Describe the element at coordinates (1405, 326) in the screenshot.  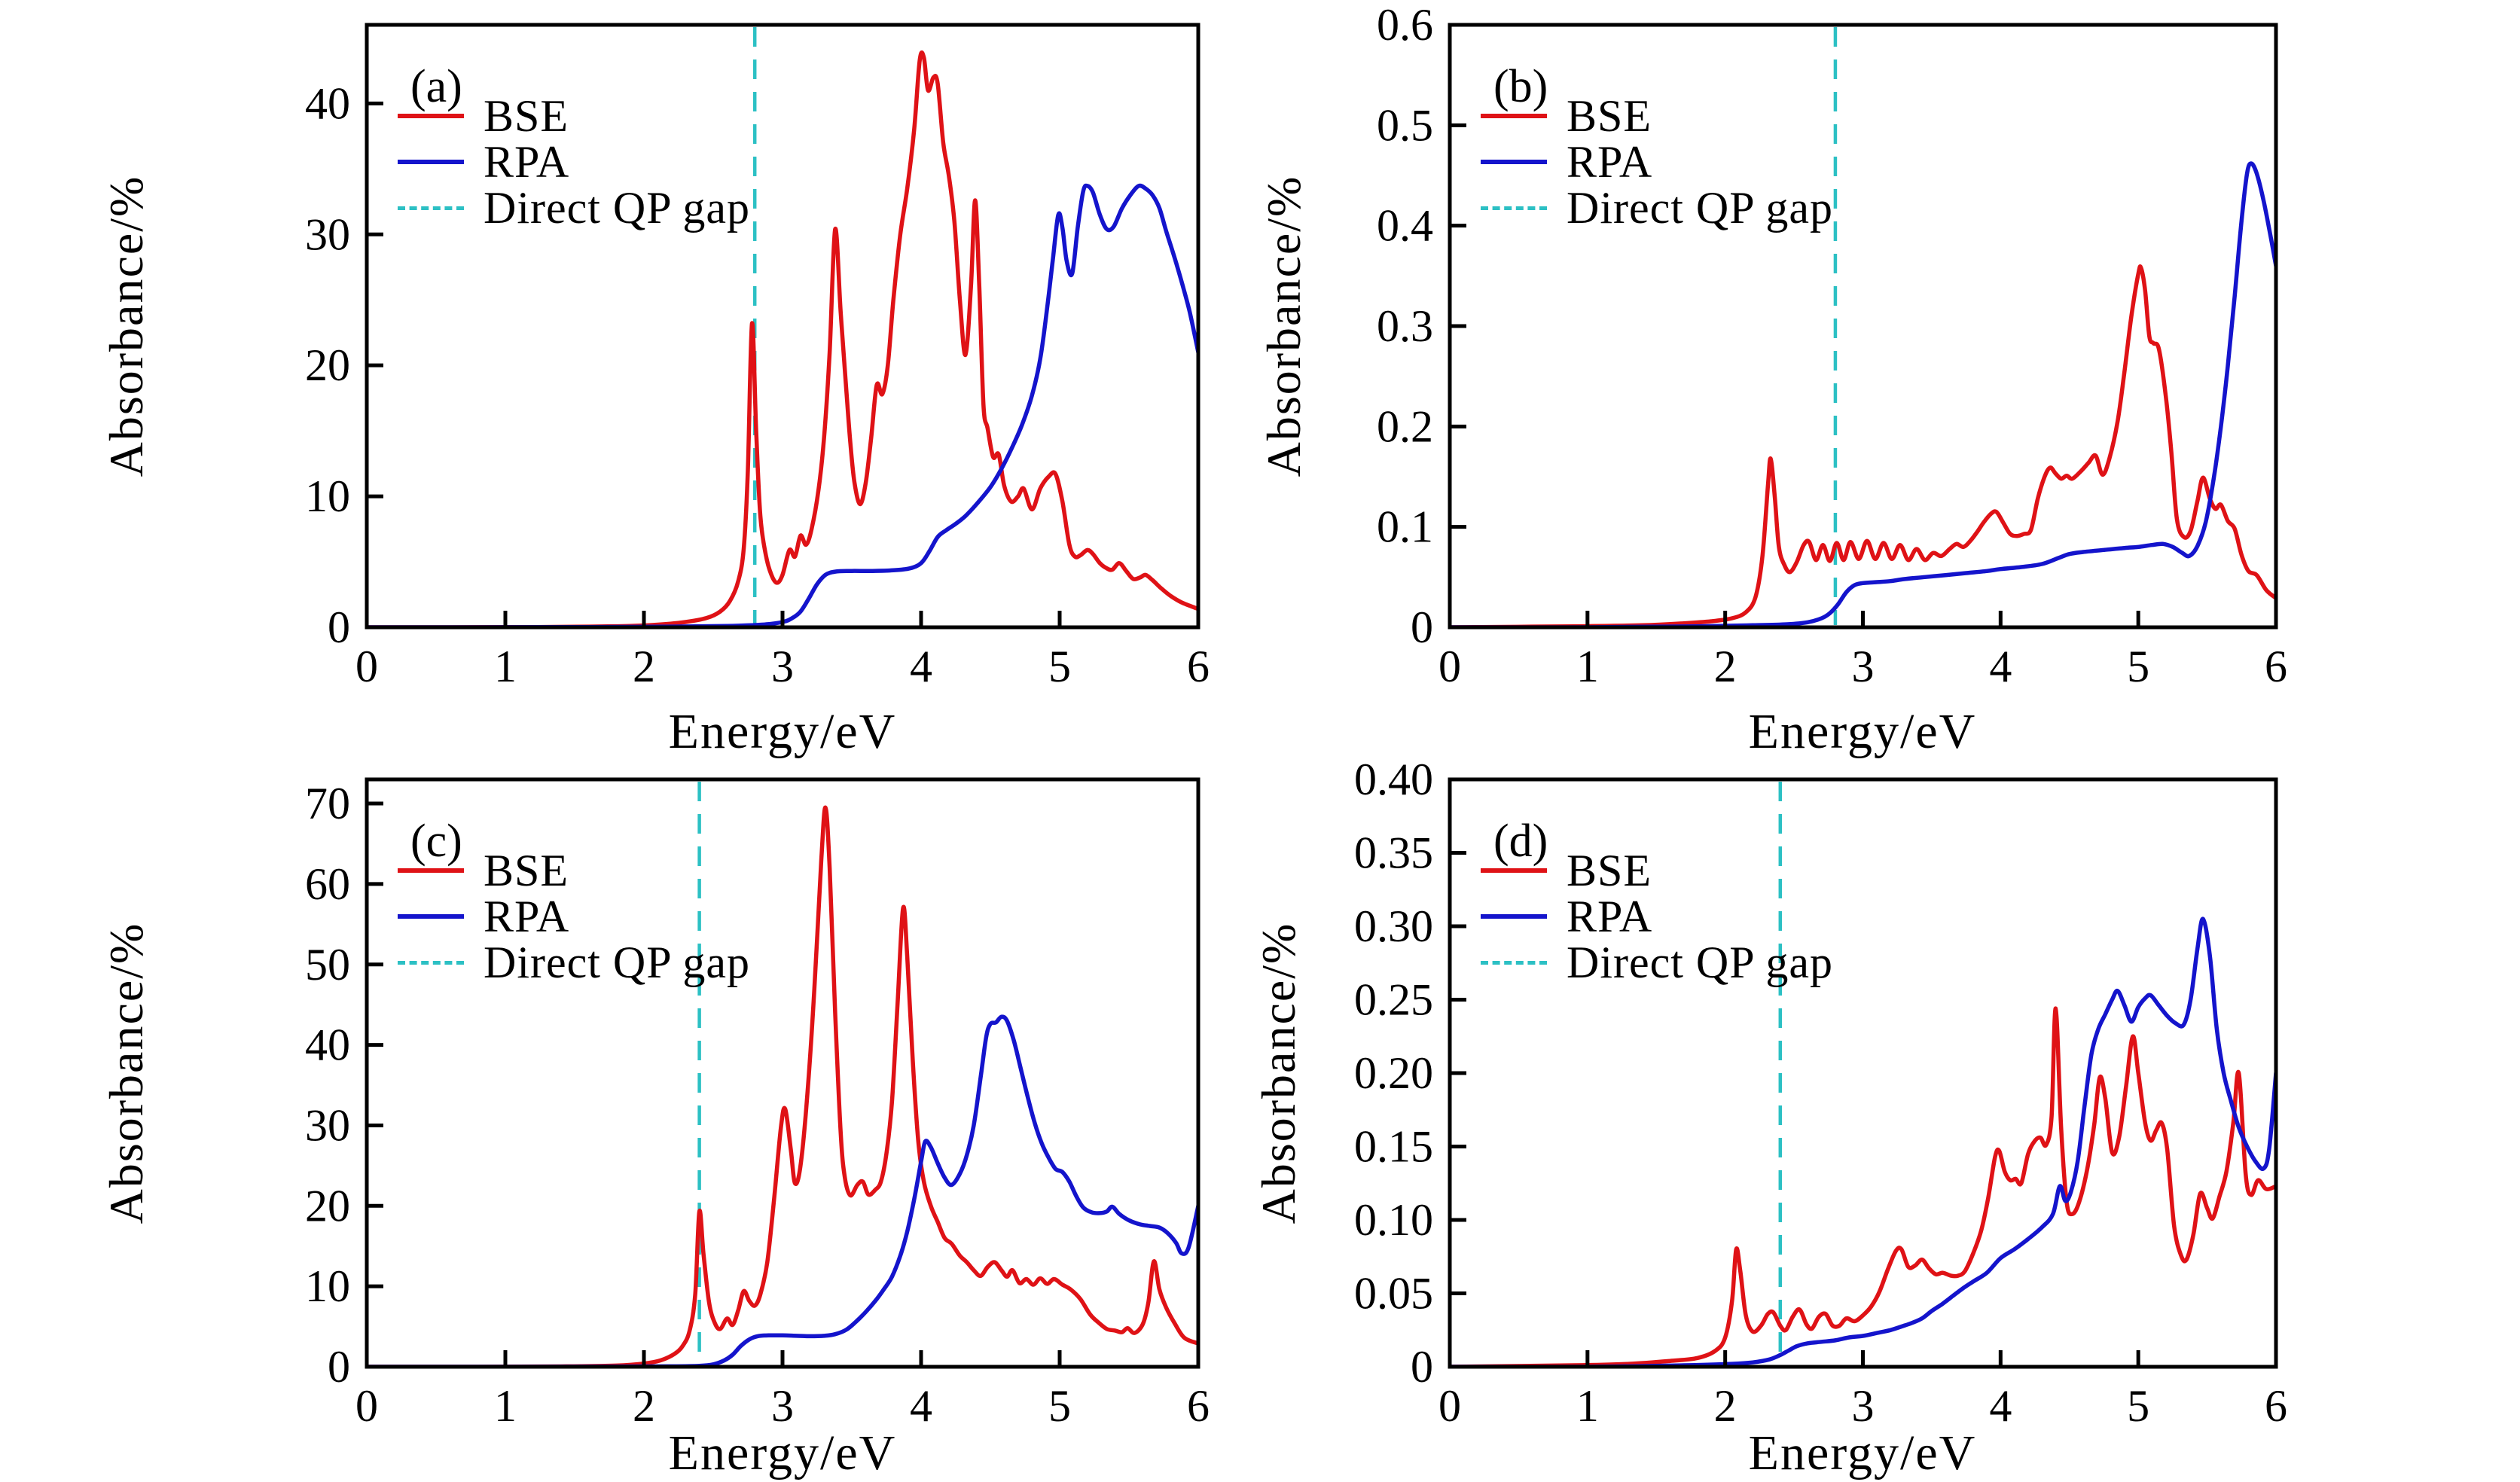
I see `panel-b-y-tick-label: 0.3` at that location.